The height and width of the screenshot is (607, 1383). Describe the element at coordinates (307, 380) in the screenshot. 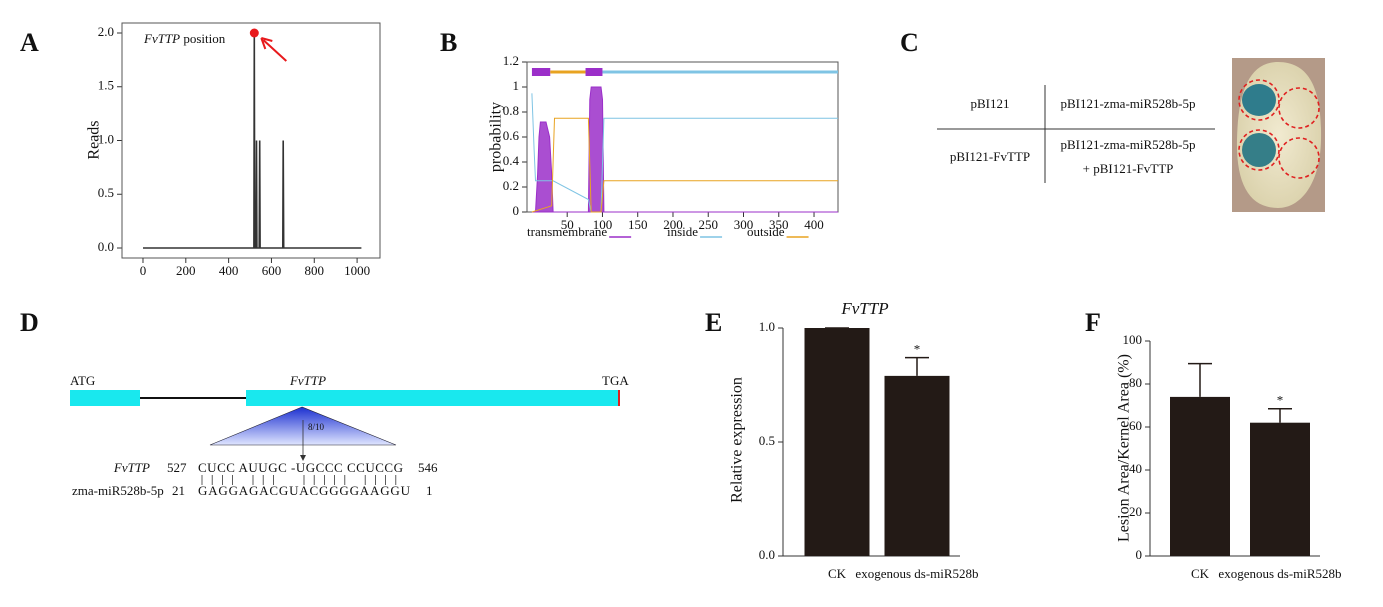

I see `gene-name: FvTTP` at that location.